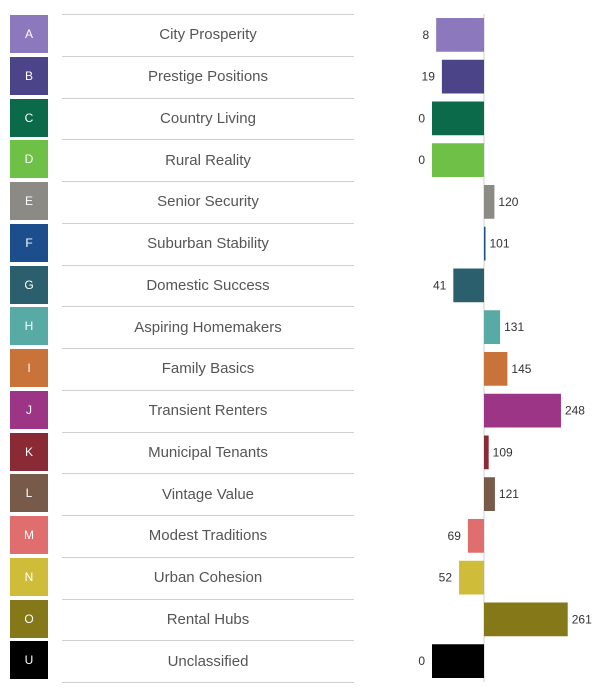 The height and width of the screenshot is (693, 602). Describe the element at coordinates (301, 536) in the screenshot. I see `segment-row: M Modest Traditions` at that location.